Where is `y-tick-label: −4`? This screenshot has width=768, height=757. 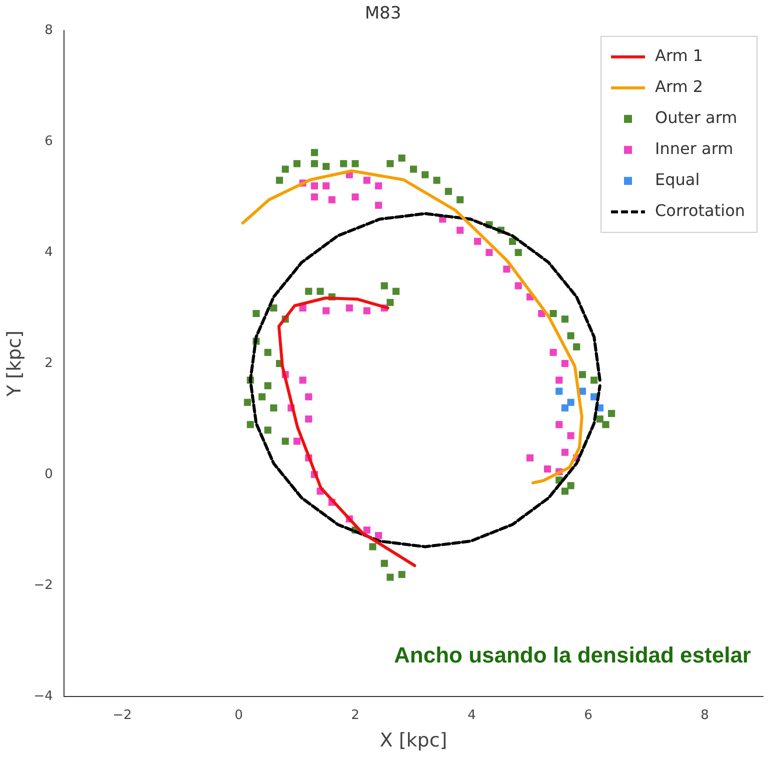 y-tick-label: −4 is located at coordinates (43, 696).